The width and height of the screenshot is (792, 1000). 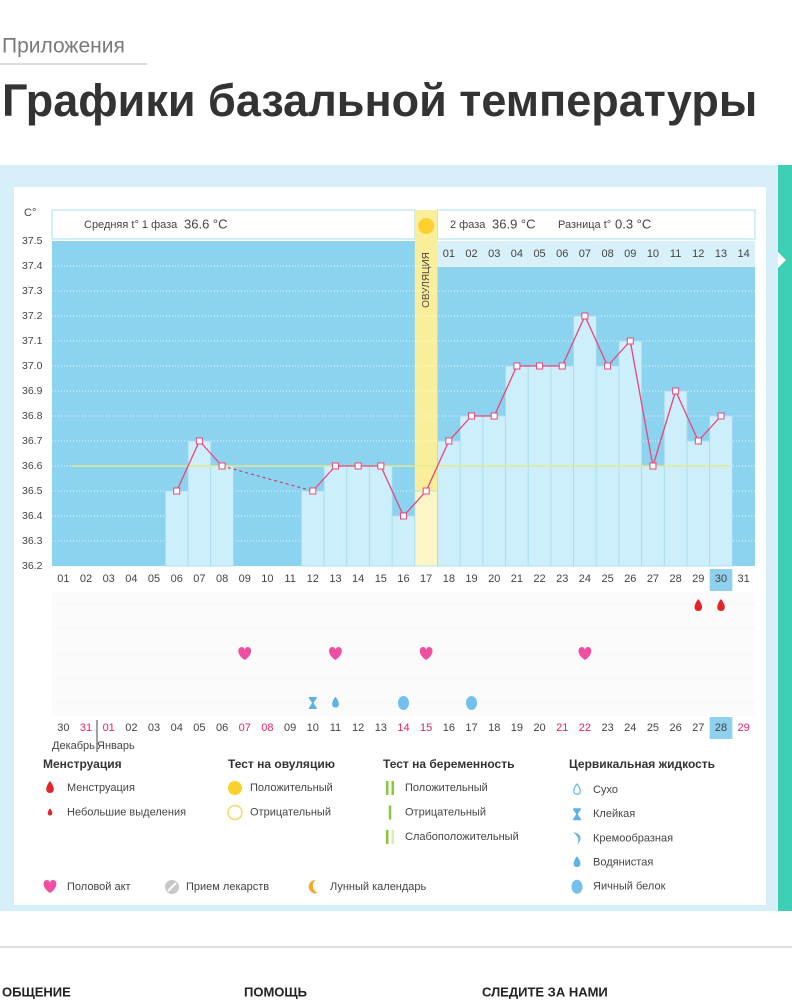 I want to click on legend-item: Сухо, so click(x=605, y=790).